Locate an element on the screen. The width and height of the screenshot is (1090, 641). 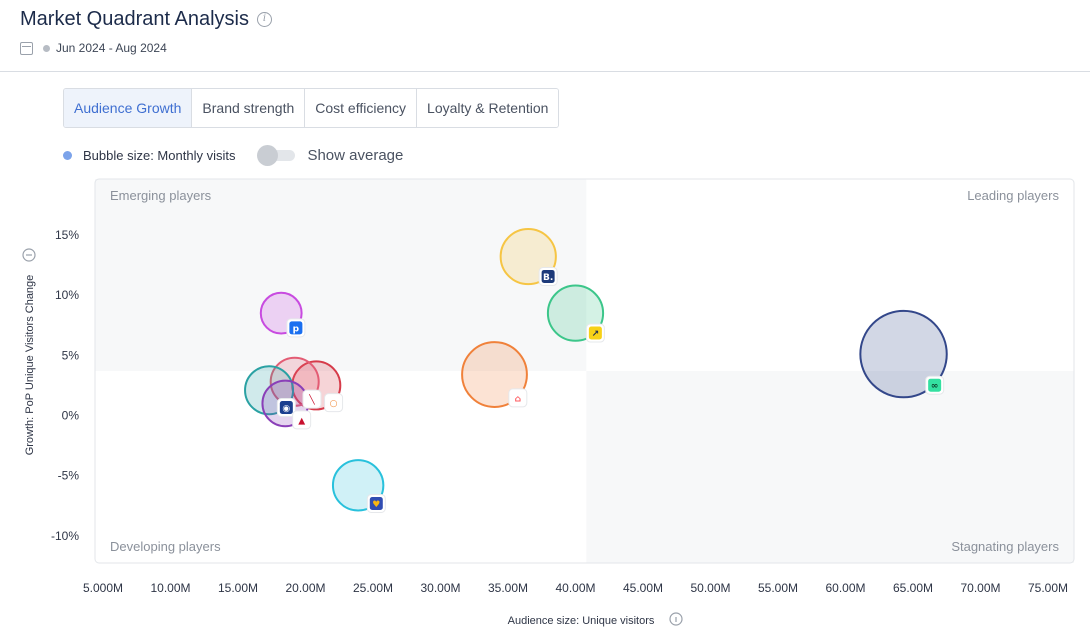
tripadvisor-icon: ∞ is located at coordinates (935, 385).